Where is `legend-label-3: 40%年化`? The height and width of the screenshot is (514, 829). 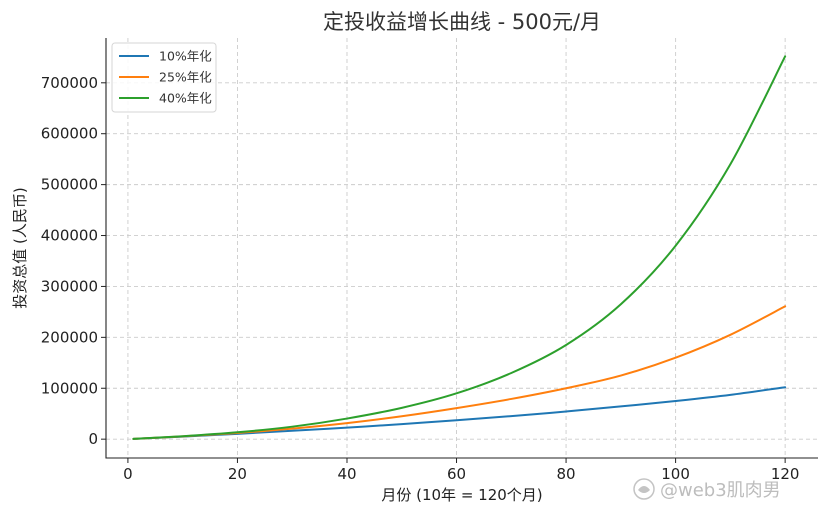 legend-label-3: 40%年化 is located at coordinates (185, 98).